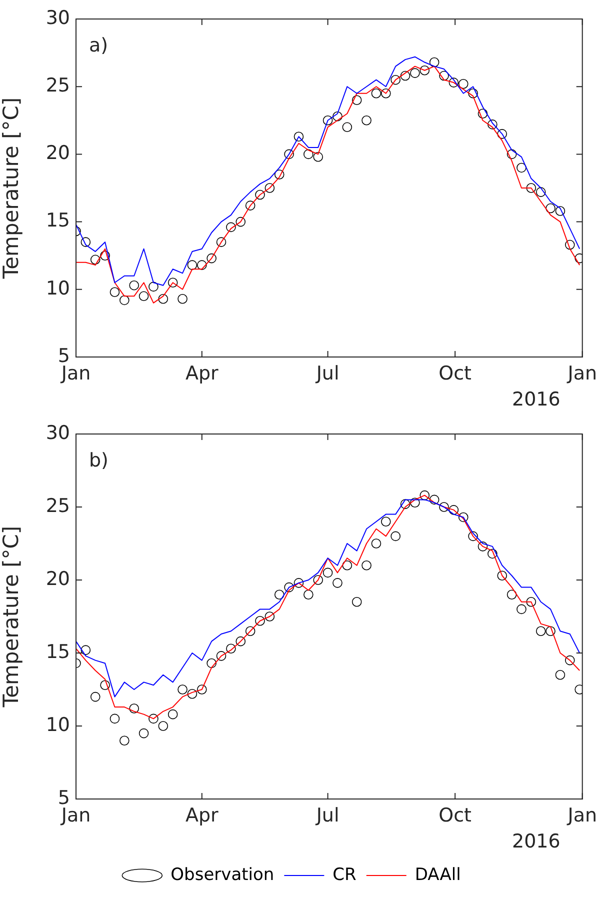  What do you see at coordinates (58, 433) in the screenshot?
I see `y-tick-label: 30` at bounding box center [58, 433].